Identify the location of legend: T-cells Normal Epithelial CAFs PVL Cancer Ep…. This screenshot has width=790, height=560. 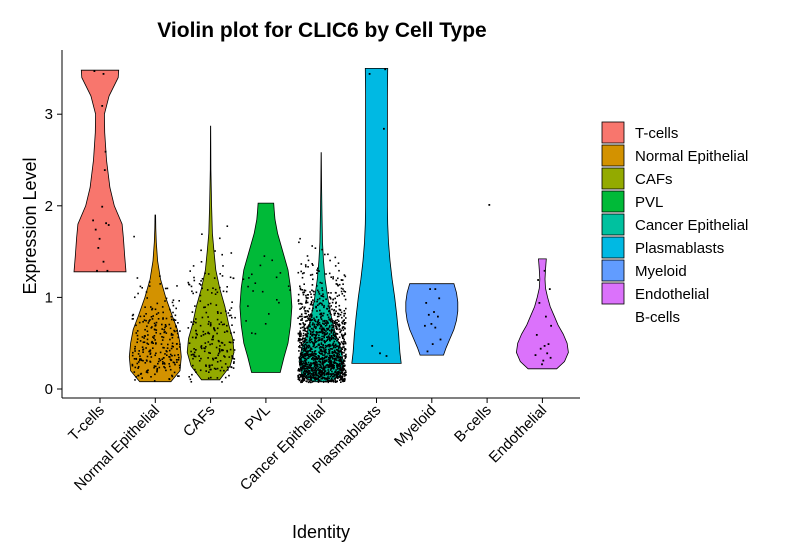
(674, 223).